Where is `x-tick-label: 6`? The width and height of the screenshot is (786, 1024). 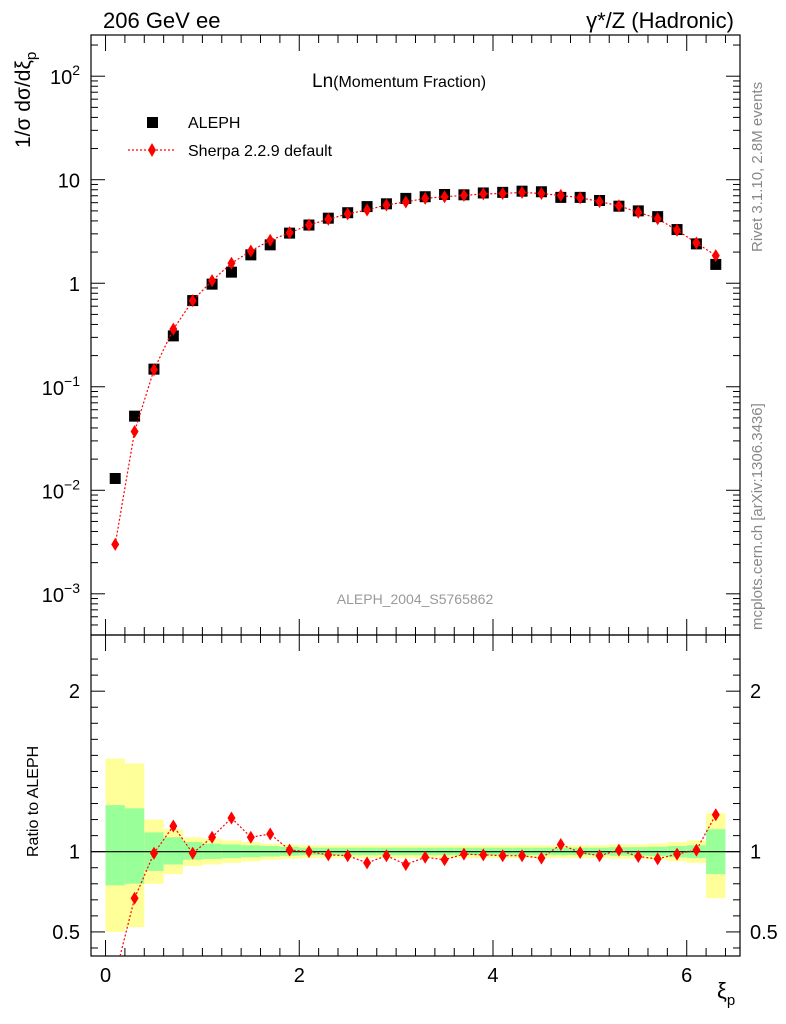 x-tick-label: 6 is located at coordinates (686, 976).